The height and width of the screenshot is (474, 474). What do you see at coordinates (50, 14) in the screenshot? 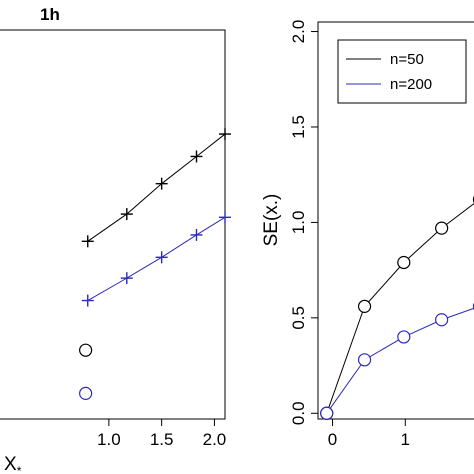
I see `left-panel-title: 1h` at bounding box center [50, 14].